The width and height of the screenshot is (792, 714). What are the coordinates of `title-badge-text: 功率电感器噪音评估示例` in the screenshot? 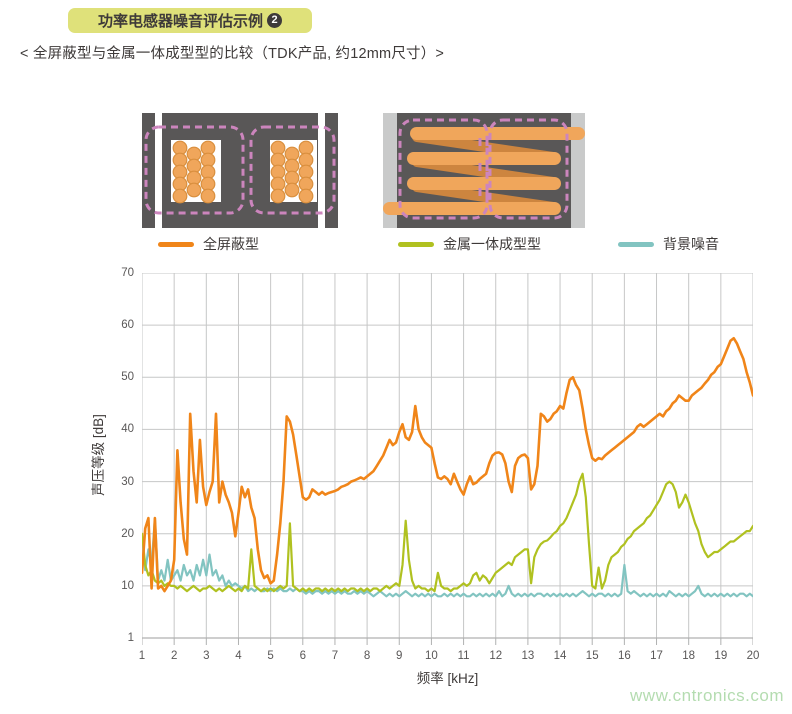 It's located at (180, 21).